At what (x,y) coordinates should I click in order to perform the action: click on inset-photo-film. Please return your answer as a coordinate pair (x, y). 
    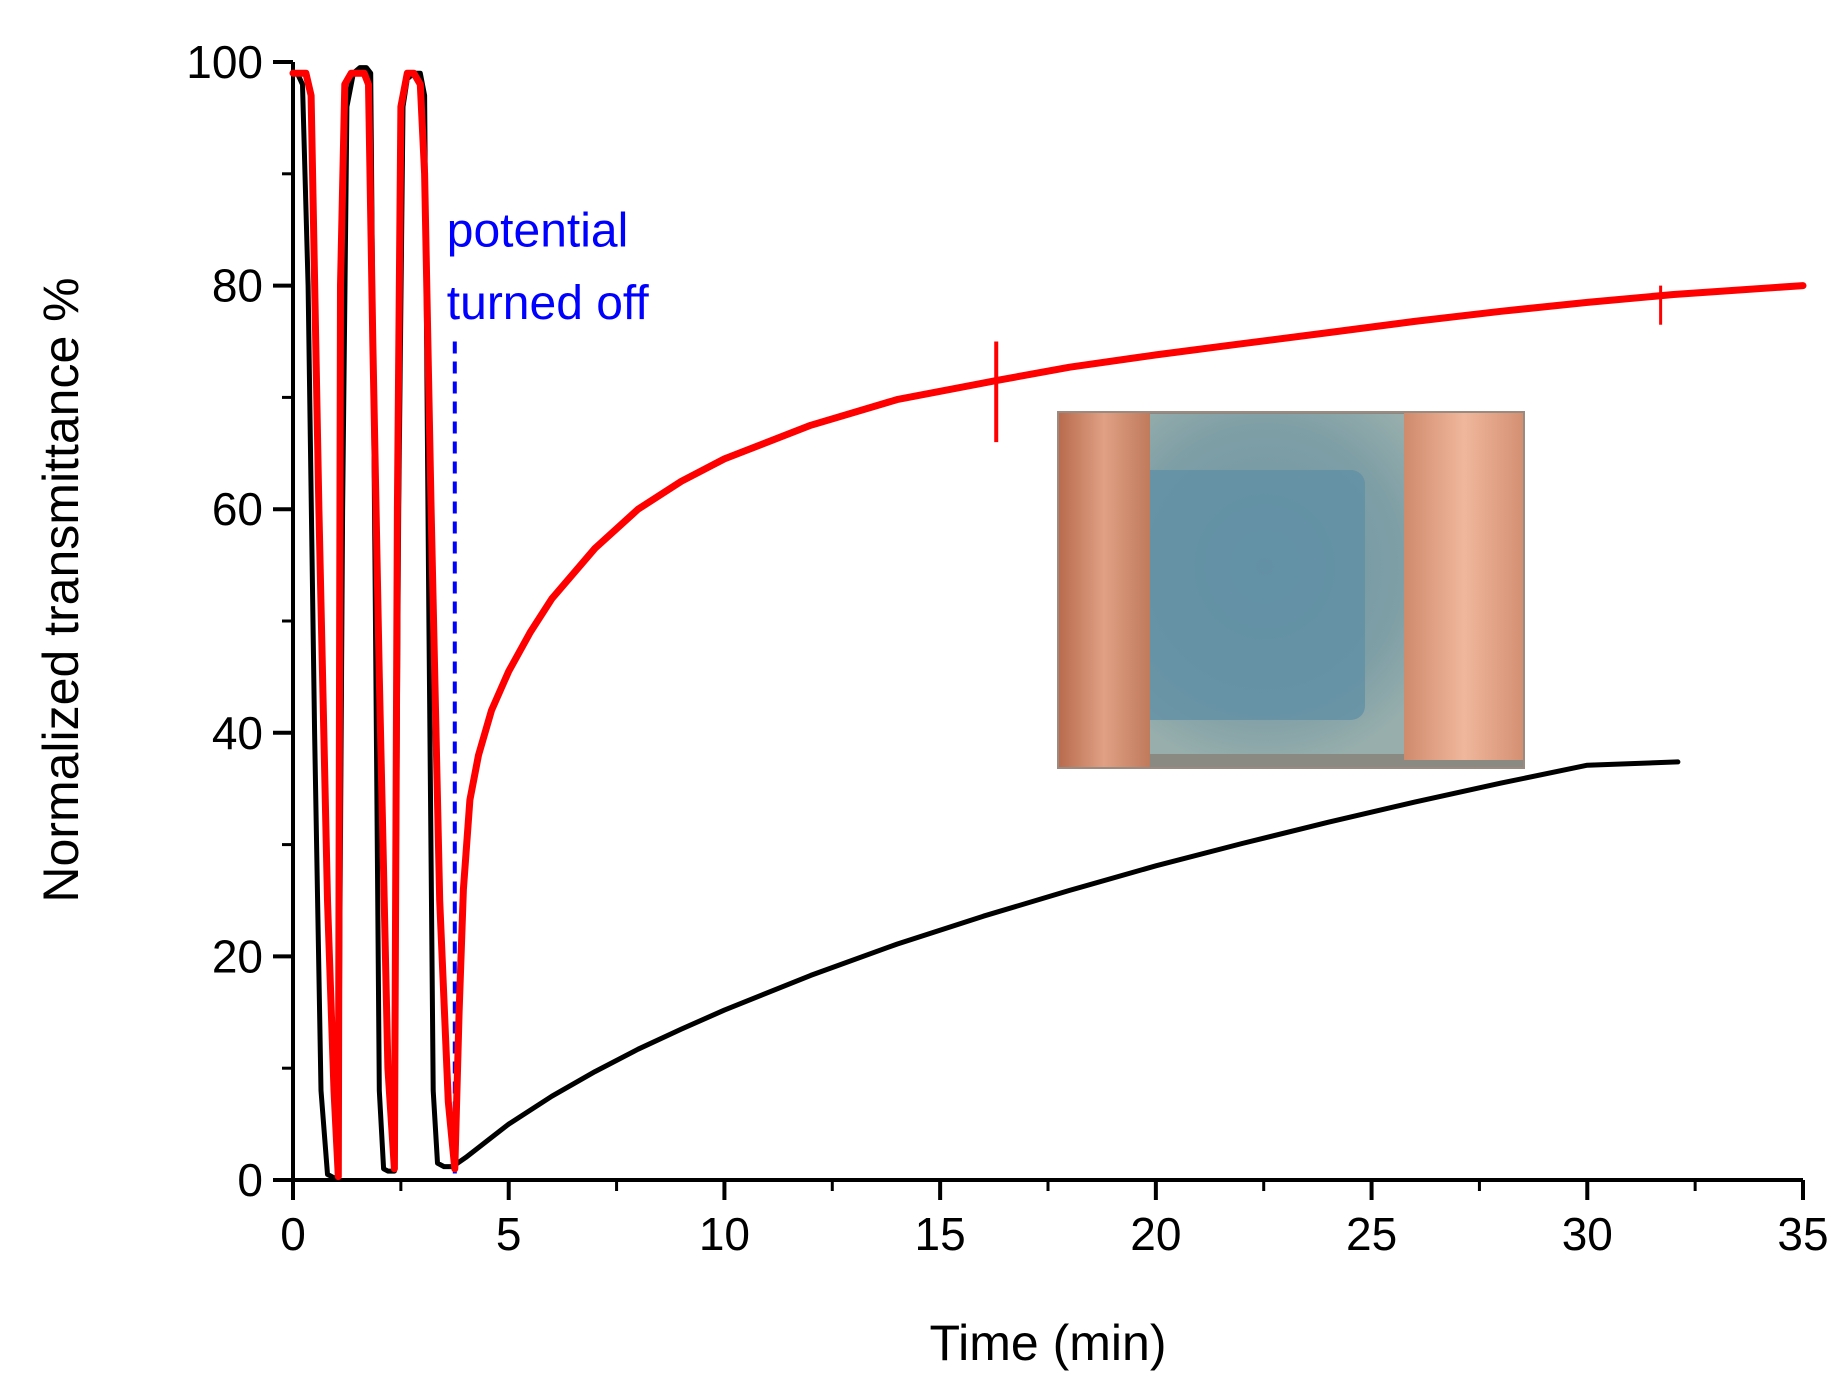
    Looking at the image, I should click on (1247, 595).